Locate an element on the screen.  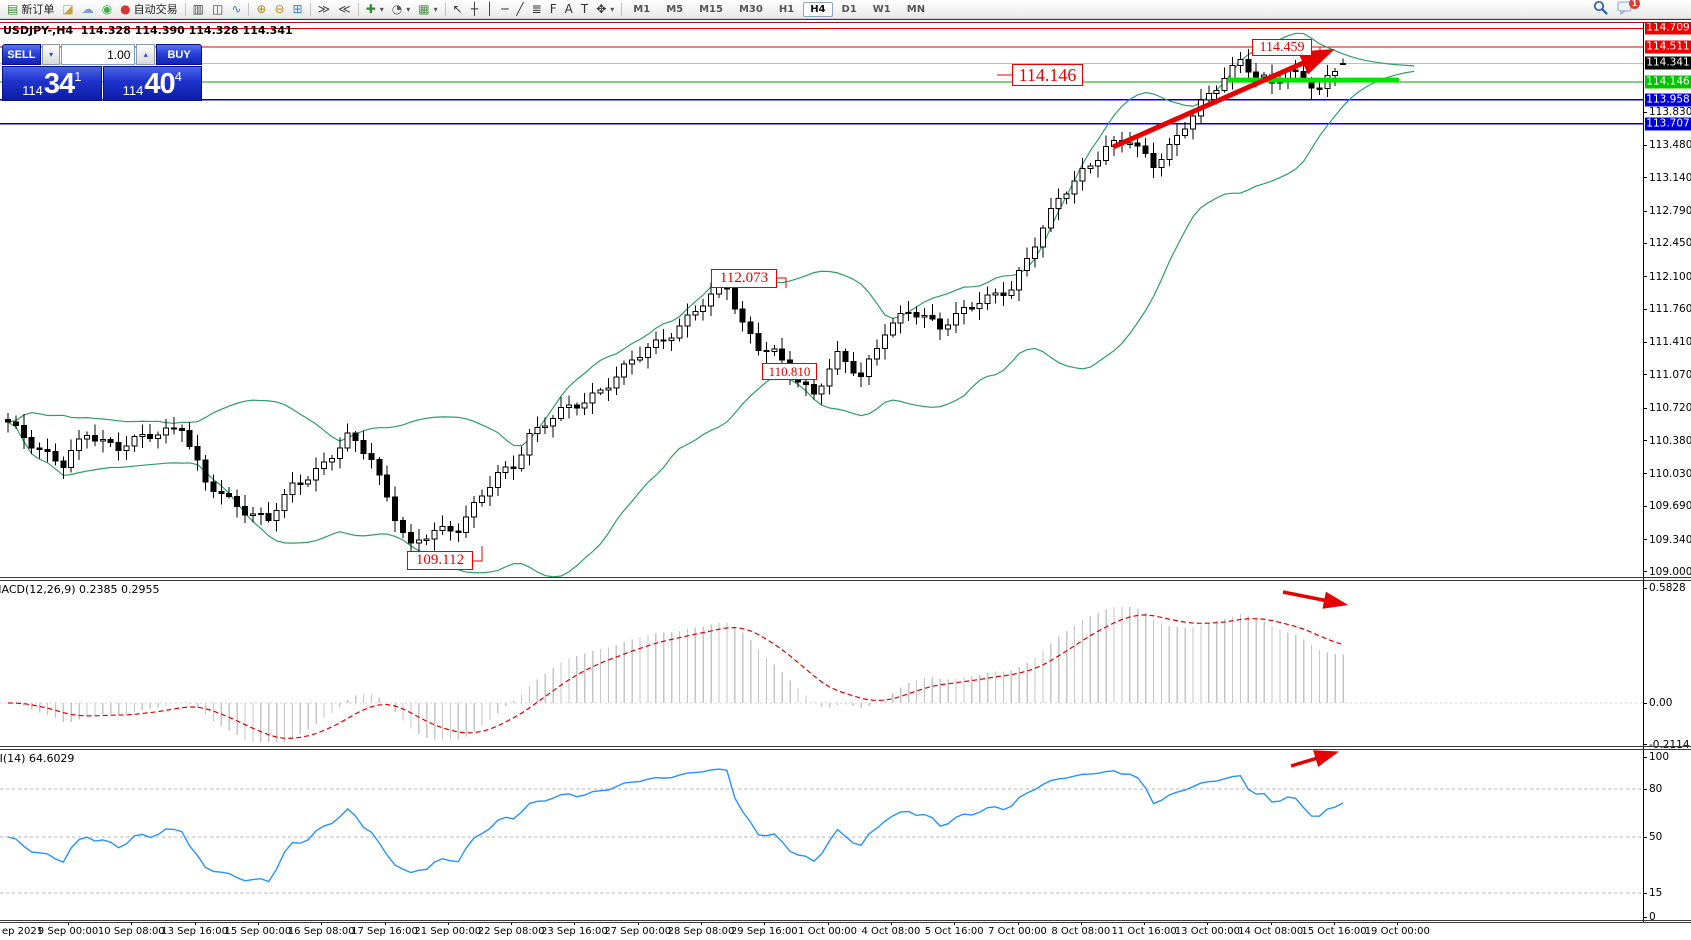
date-label: 8 Oct 08:00 is located at coordinates (1081, 931).